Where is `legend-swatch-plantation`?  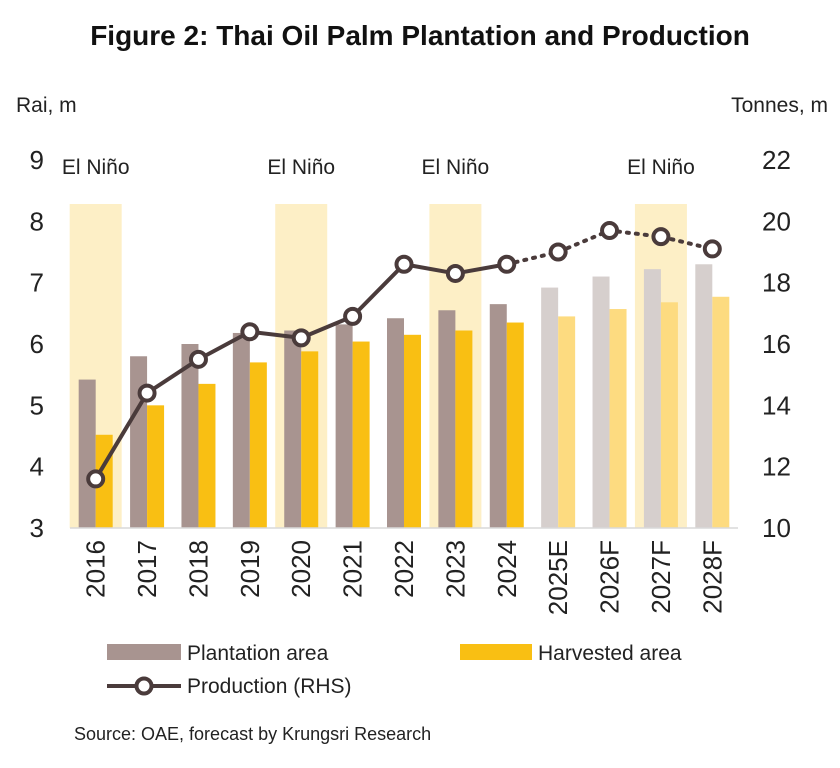 legend-swatch-plantation is located at coordinates (144, 652).